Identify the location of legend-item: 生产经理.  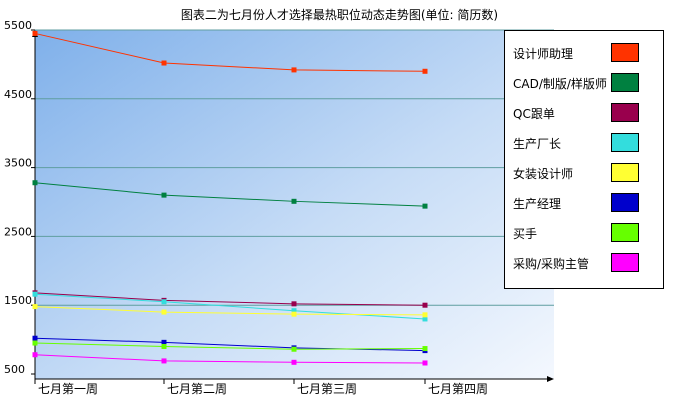
(588, 203).